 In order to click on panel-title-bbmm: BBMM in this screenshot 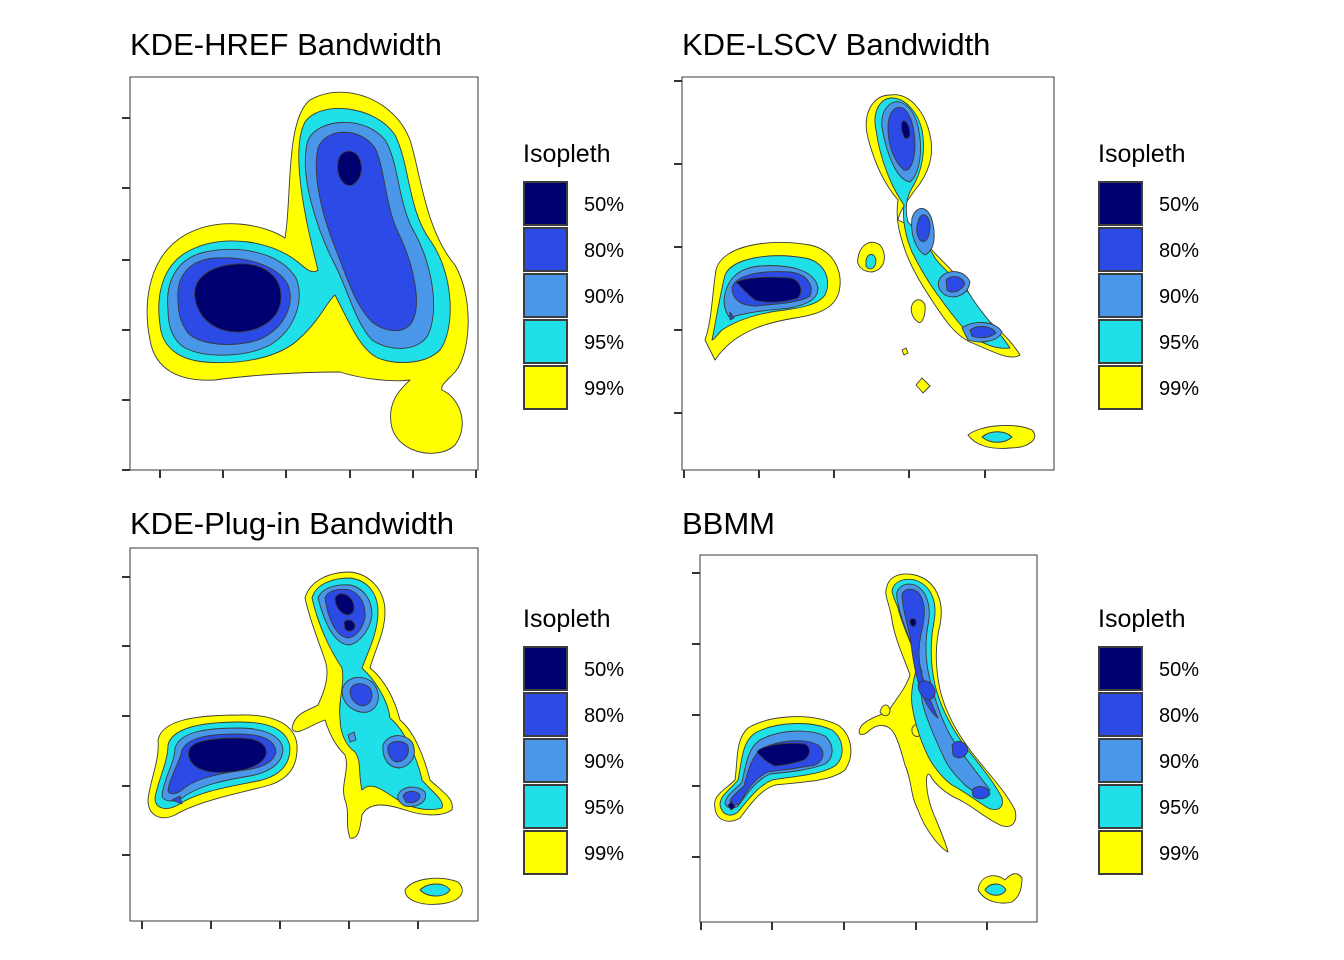, I will do `click(728, 523)`.